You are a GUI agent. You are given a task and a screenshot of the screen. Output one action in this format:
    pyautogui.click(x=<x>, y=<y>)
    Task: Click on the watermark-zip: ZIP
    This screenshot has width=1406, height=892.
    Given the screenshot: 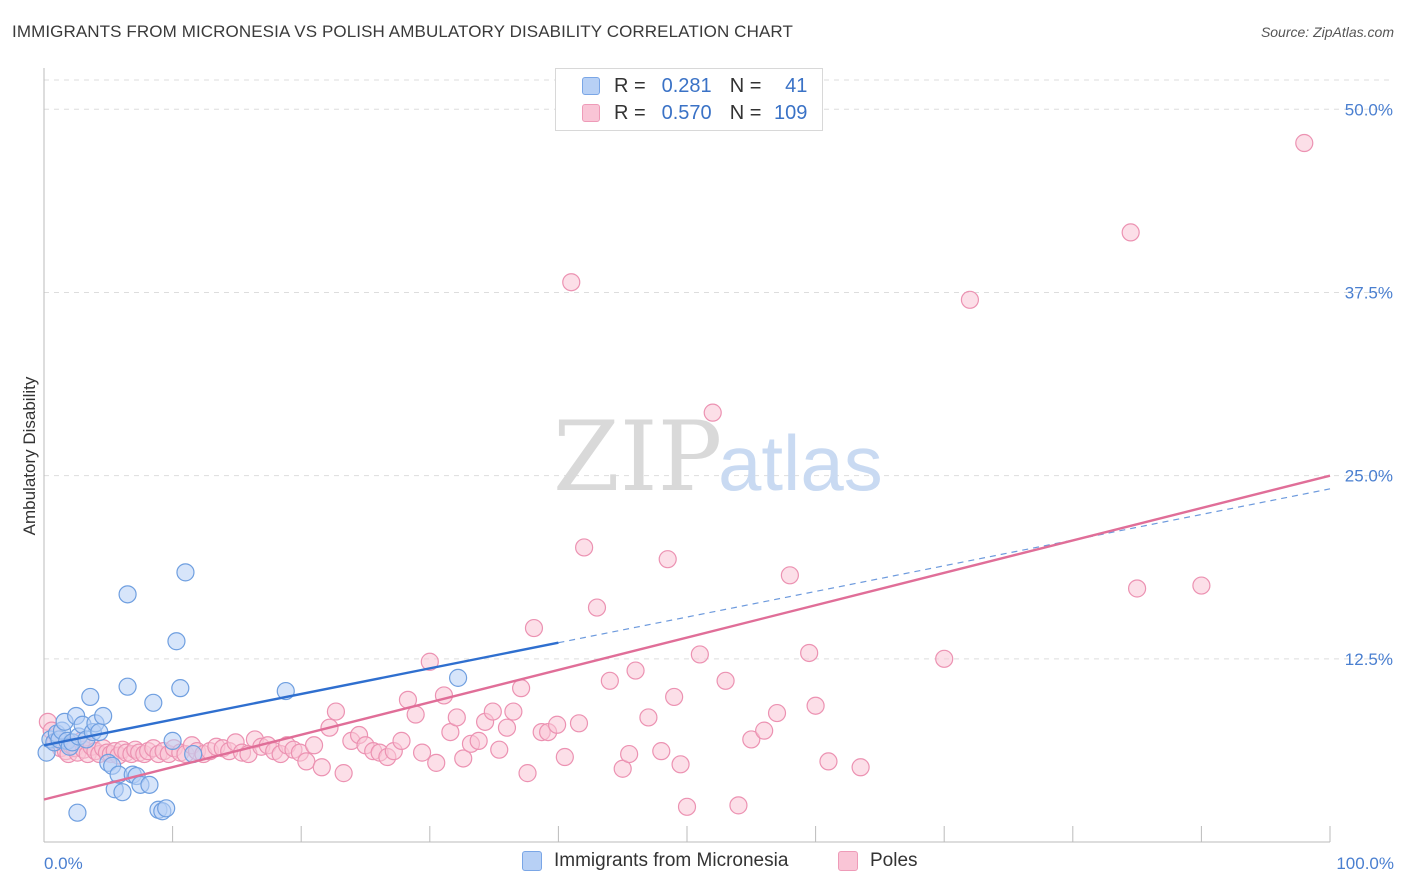 What is the action you would take?
    pyautogui.click(x=637, y=457)
    